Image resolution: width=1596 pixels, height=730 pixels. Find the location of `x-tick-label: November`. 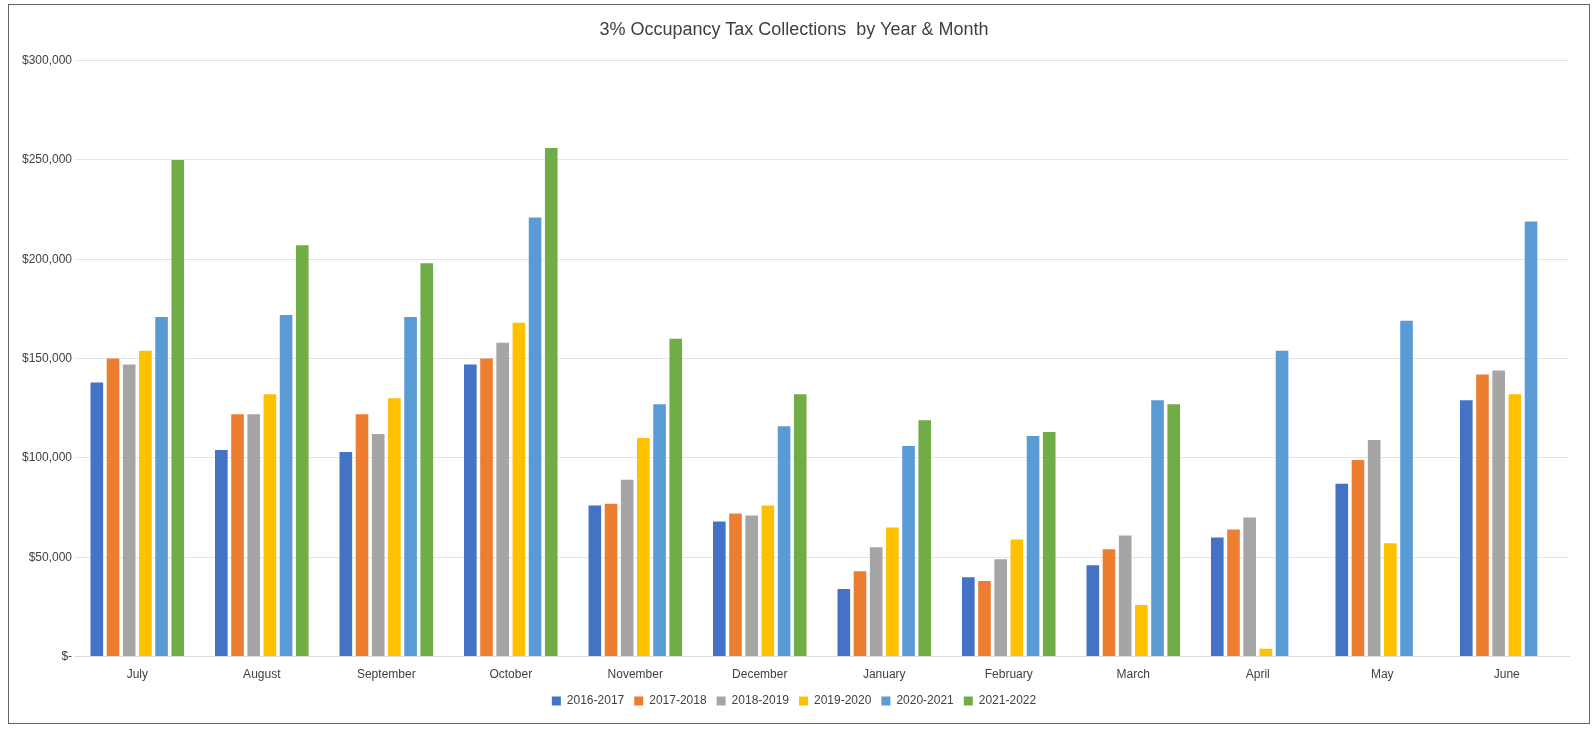

x-tick-label: November is located at coordinates (635, 674).